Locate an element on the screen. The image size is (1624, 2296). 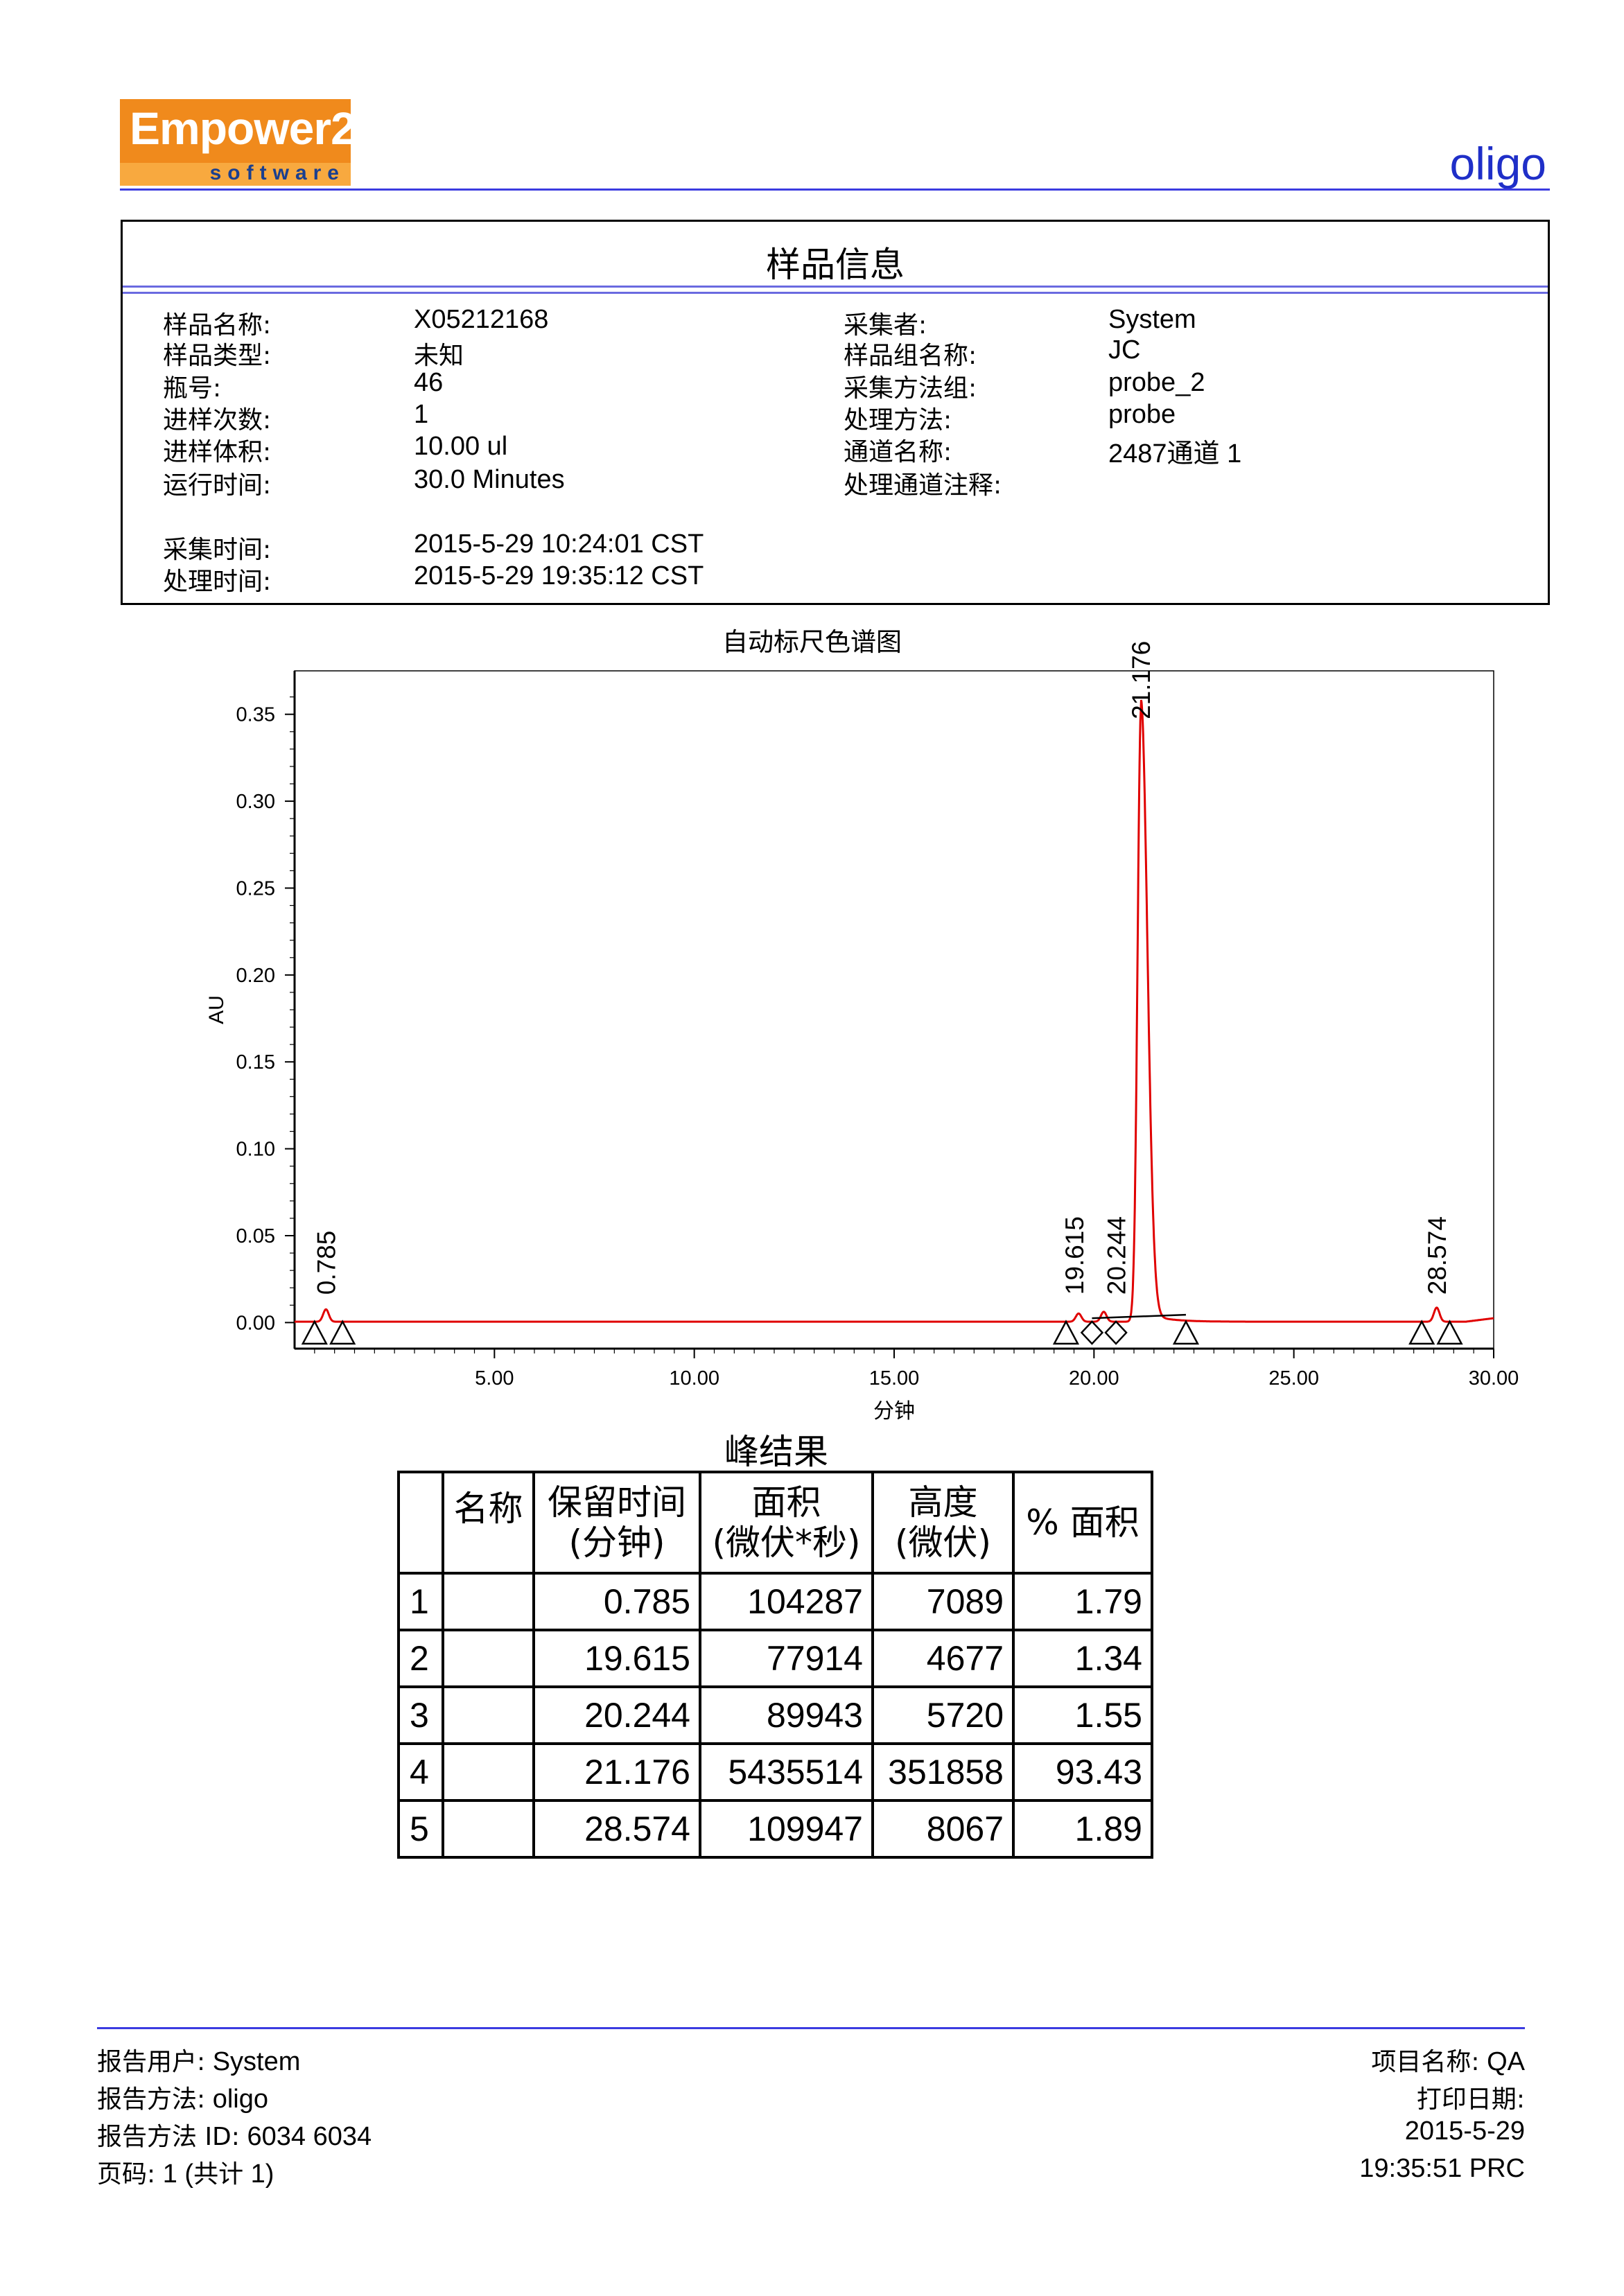
header-index is located at coordinates (420, 1523).